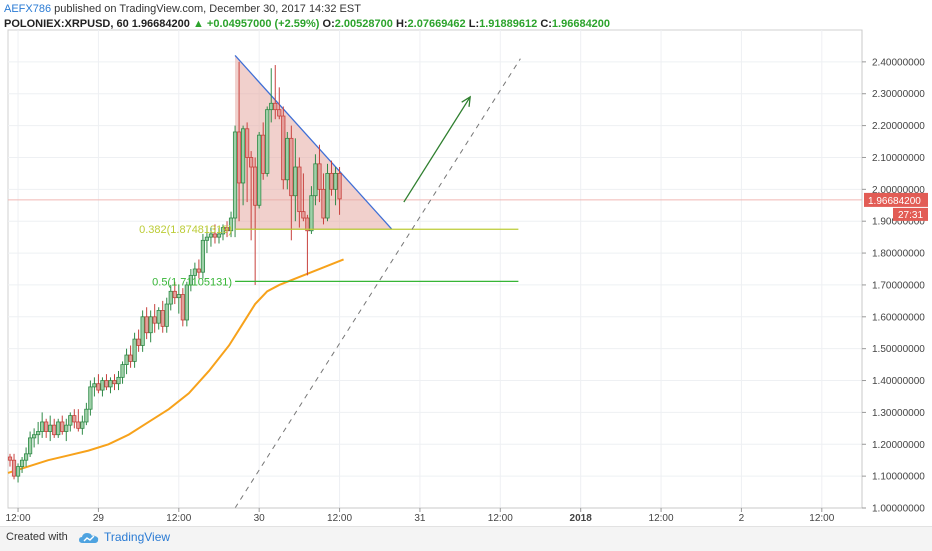 This screenshot has height=551, width=932. I want to click on high-value: 2.07669462, so click(436, 24).